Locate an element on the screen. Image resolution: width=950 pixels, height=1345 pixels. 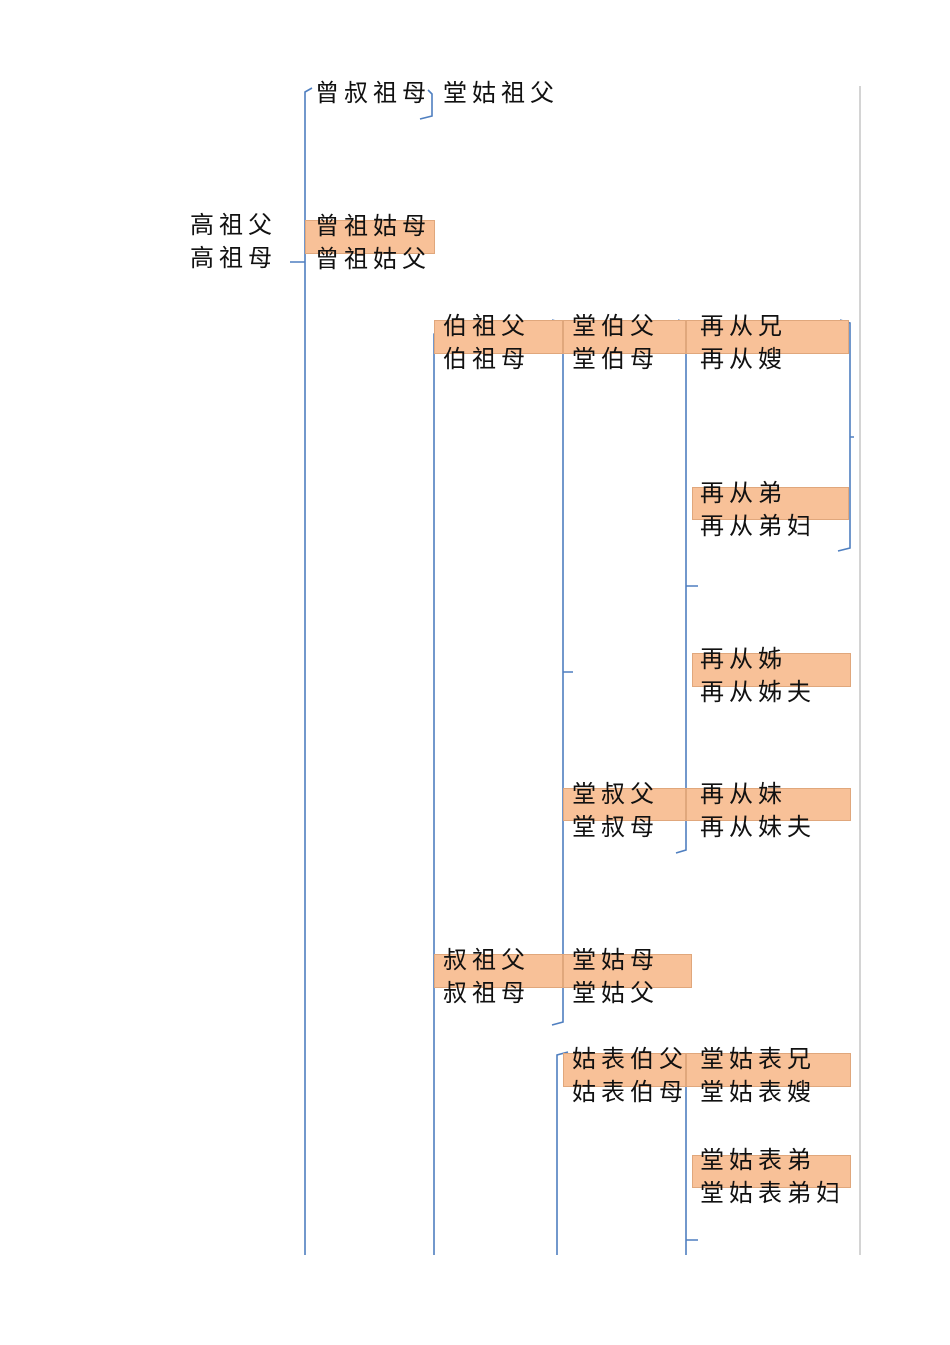
relative-label: 再从姊 is located at coordinates (743, 659).